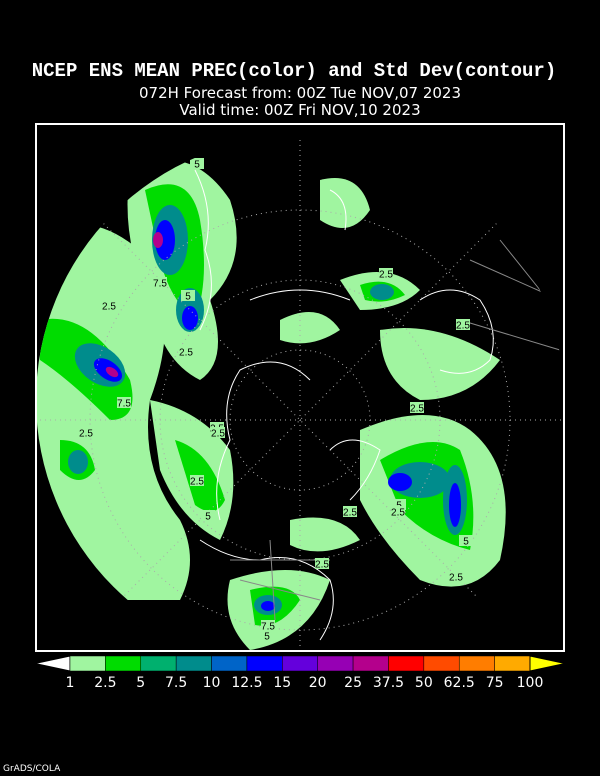  Describe the element at coordinates (353, 683) in the screenshot. I see `colorbar-label: 25` at that location.